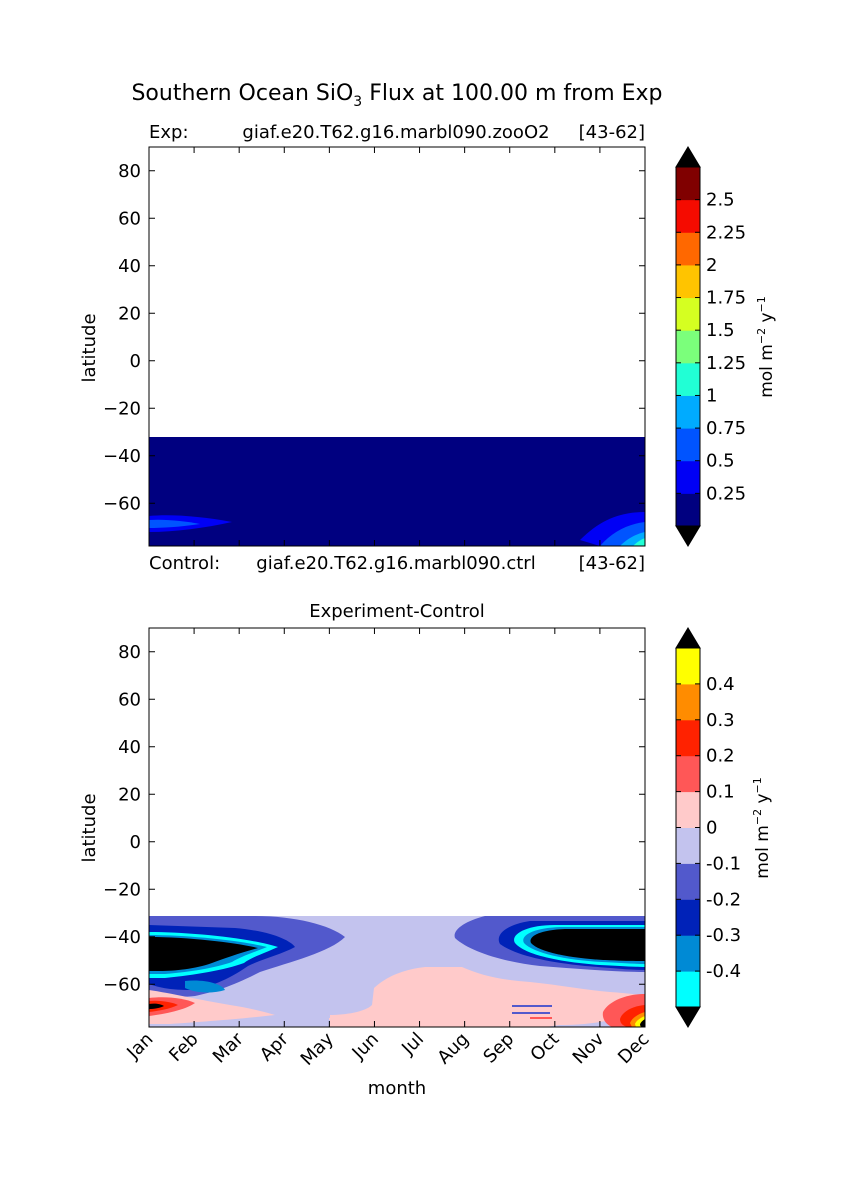 This screenshot has width=859, height=1179. Describe the element at coordinates (711, 395) in the screenshot. I see `colorbar-tick-label: 1` at that location.